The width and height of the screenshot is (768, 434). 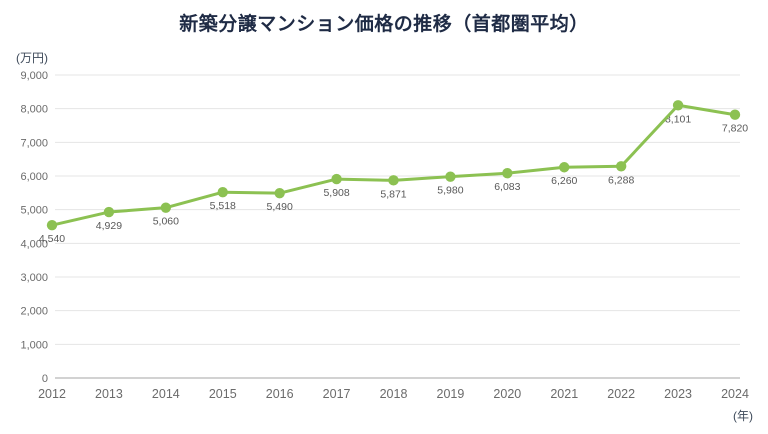 I want to click on y-tick-label: 2,000, so click(x=34, y=312).